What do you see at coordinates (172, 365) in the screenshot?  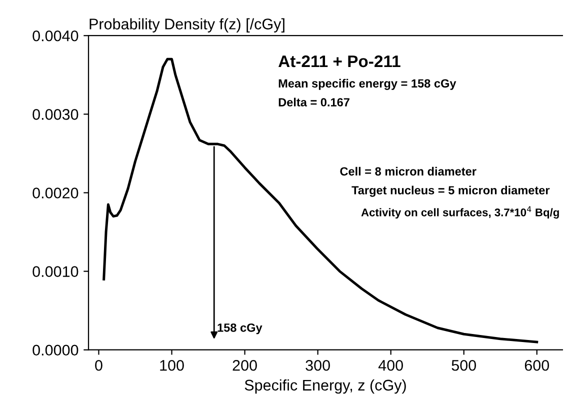 I see `x-tick-label: 100` at bounding box center [172, 365].